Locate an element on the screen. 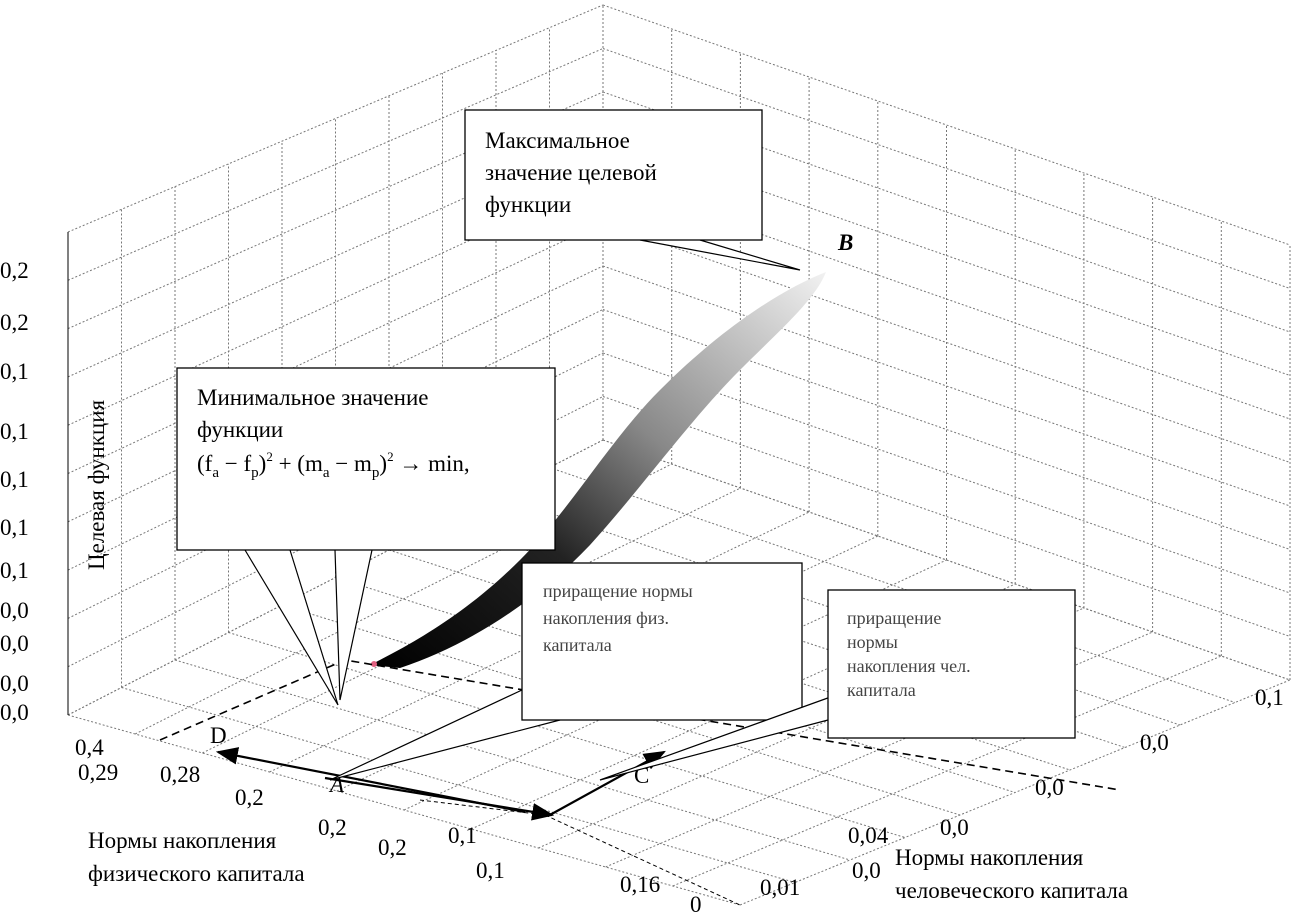 This screenshot has width=1308, height=918. point-label: B is located at coordinates (845, 242).